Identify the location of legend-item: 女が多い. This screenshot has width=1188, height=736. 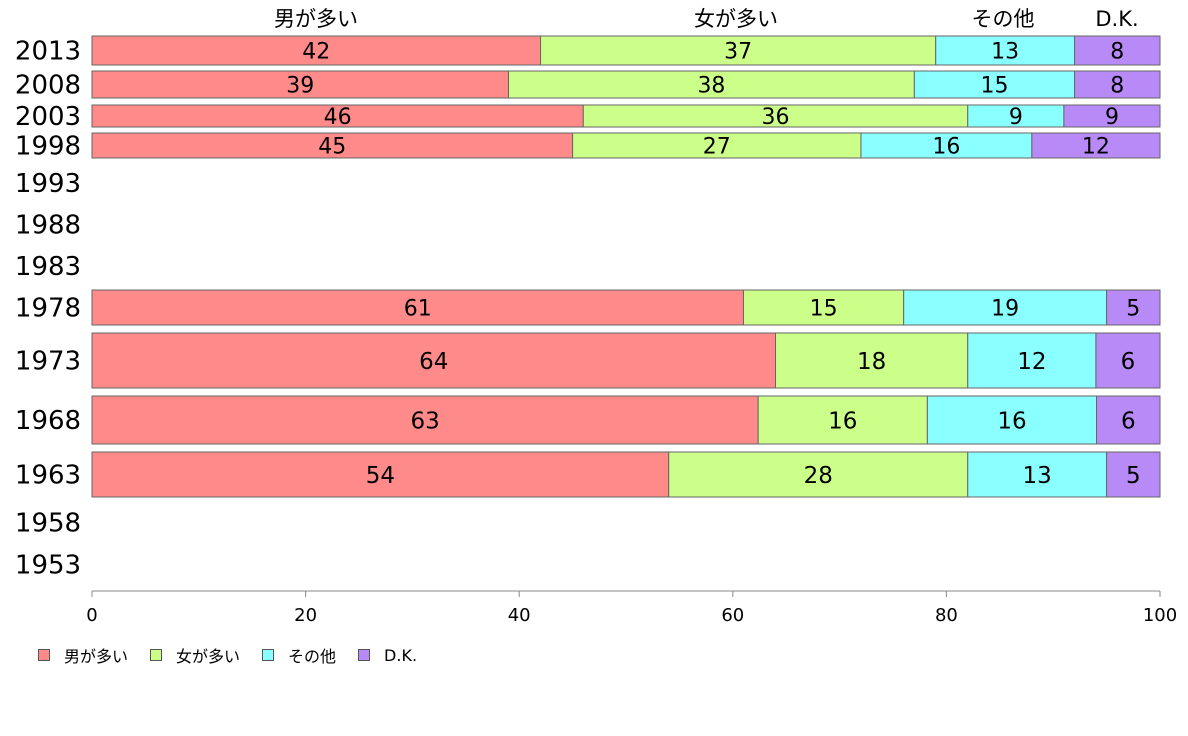
(195, 655).